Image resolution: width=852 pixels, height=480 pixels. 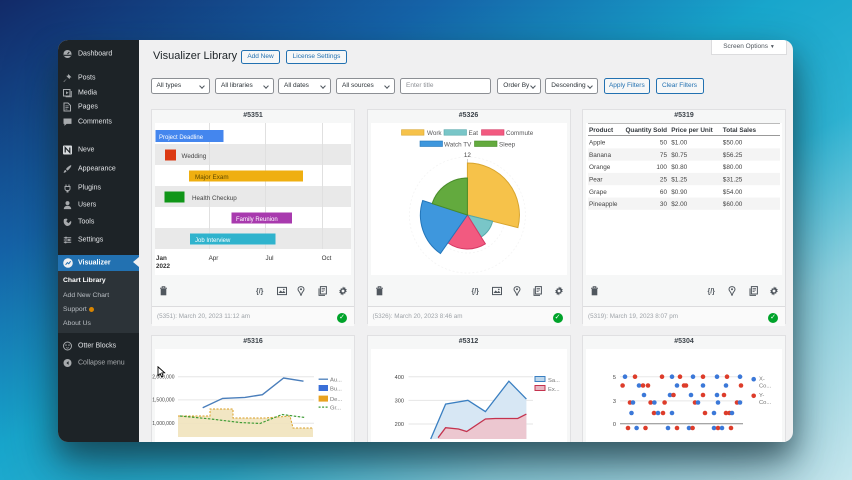 What do you see at coordinates (664, 192) in the screenshot?
I see `svg-text: 60` at bounding box center [664, 192].